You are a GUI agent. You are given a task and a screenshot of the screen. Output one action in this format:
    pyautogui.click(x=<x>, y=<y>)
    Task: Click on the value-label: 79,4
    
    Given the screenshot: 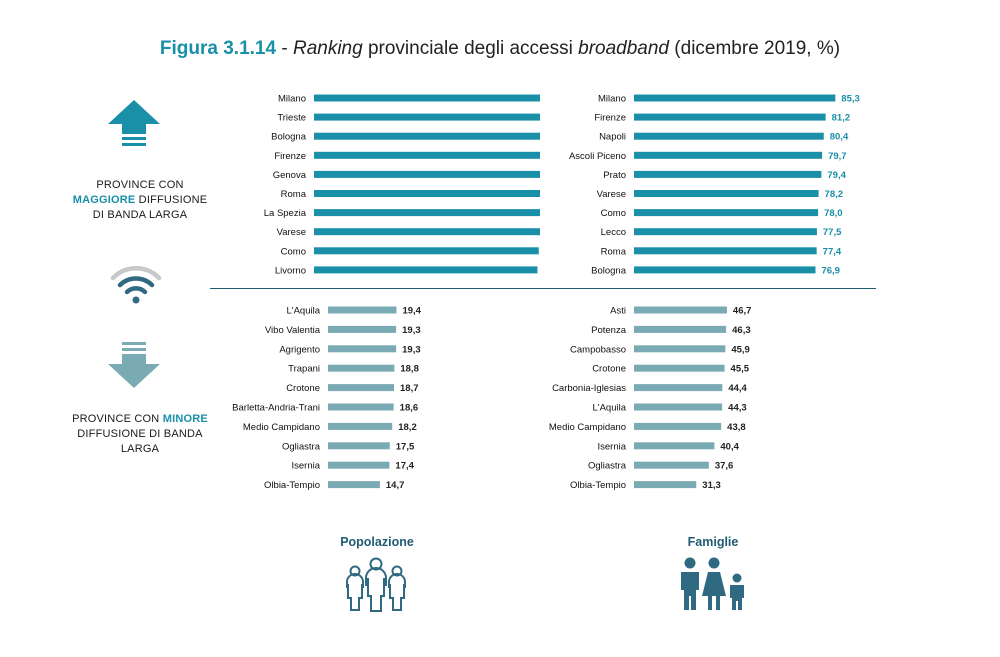 What is the action you would take?
    pyautogui.click(x=836, y=175)
    